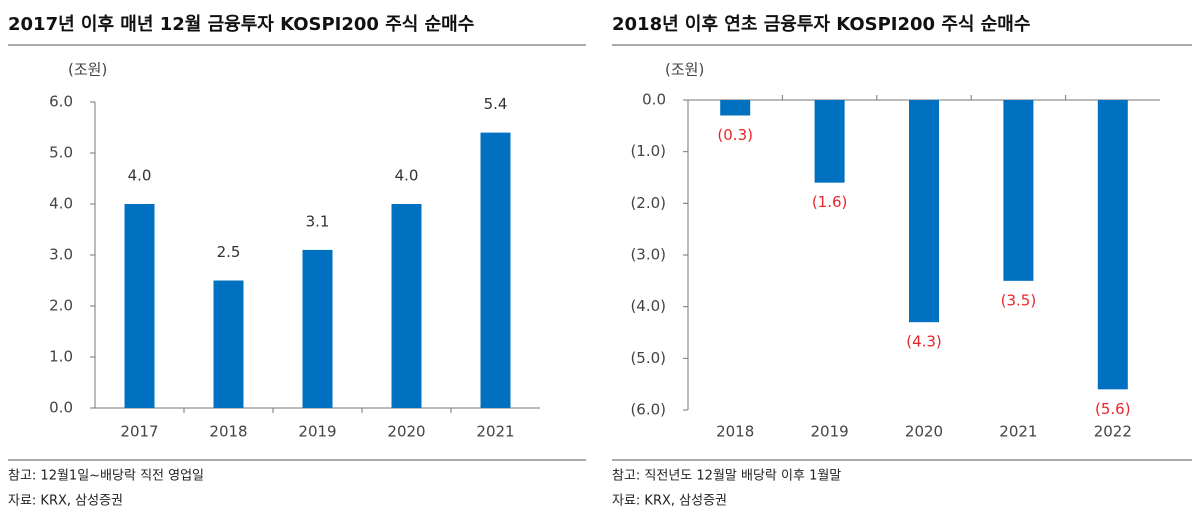 The height and width of the screenshot is (521, 1200). What do you see at coordinates (648, 203) in the screenshot?
I see `y-tick-label: (2.0)` at bounding box center [648, 203].